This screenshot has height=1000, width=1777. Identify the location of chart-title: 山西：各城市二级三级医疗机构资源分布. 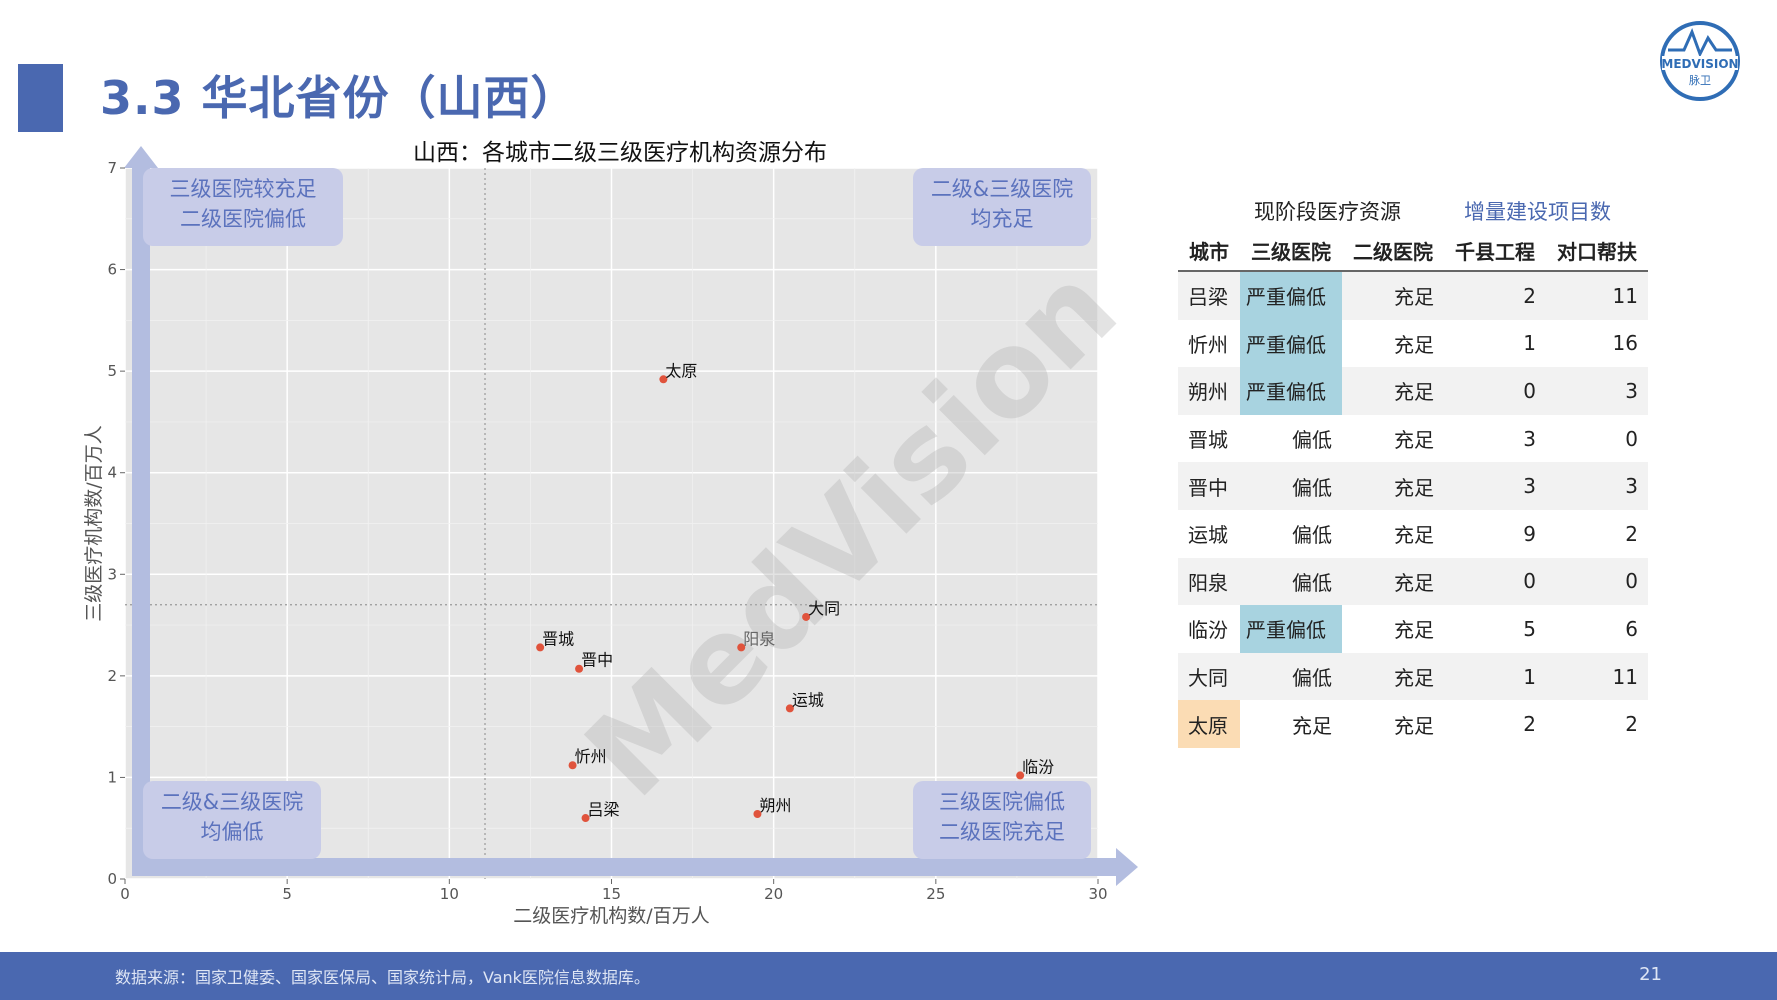
(620, 153).